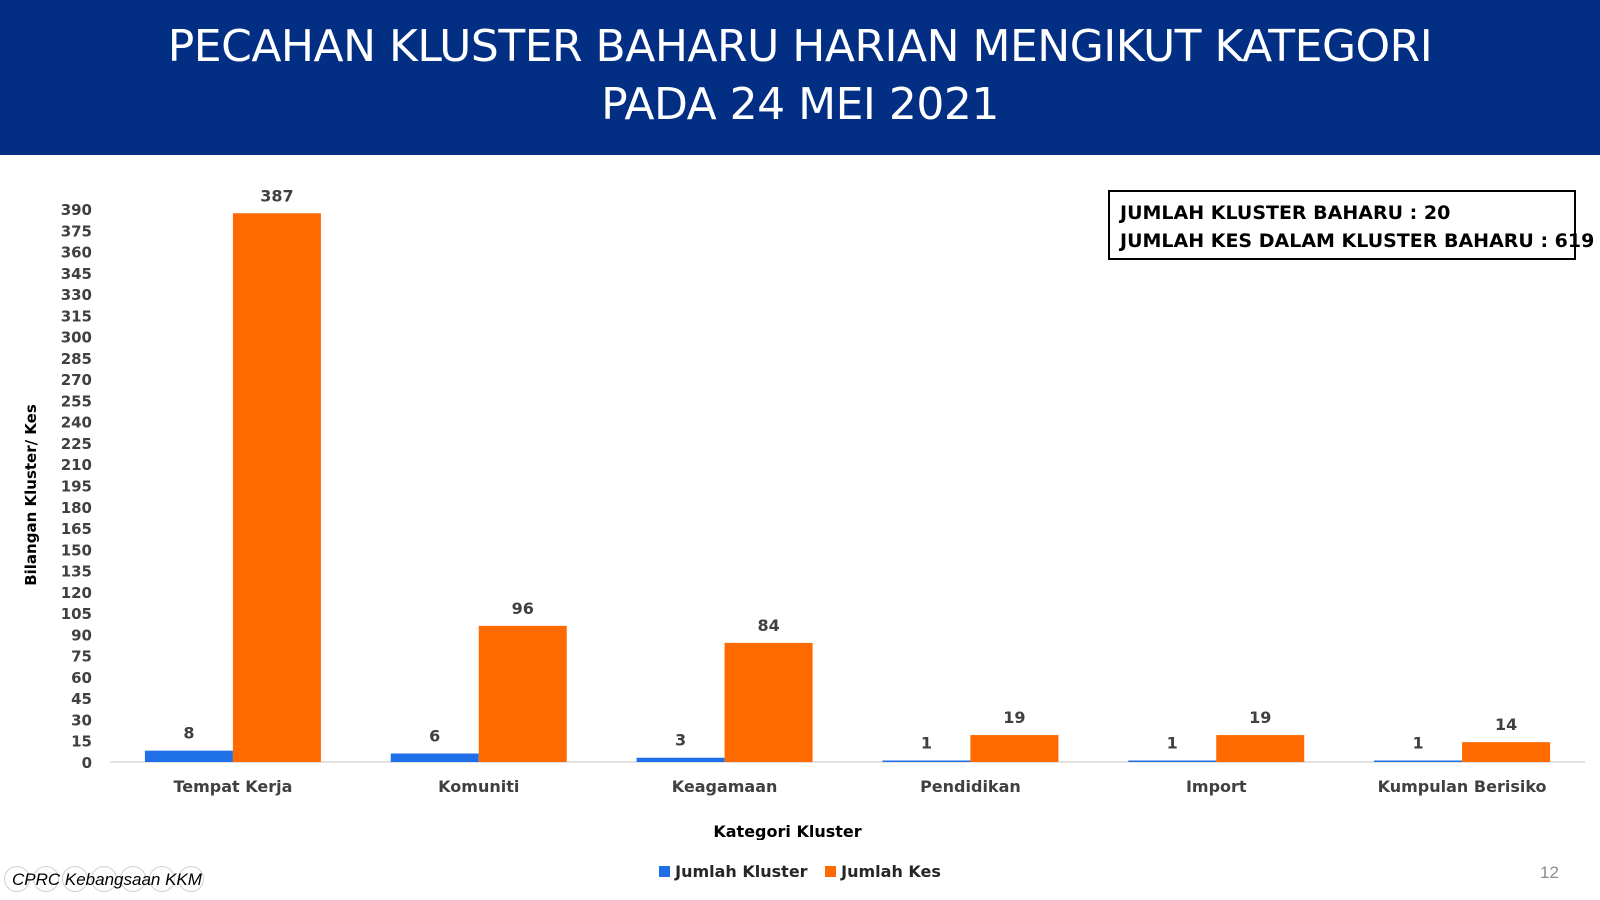  I want to click on chart-title-line2: PADA 24 MEI 2021, so click(800, 104).